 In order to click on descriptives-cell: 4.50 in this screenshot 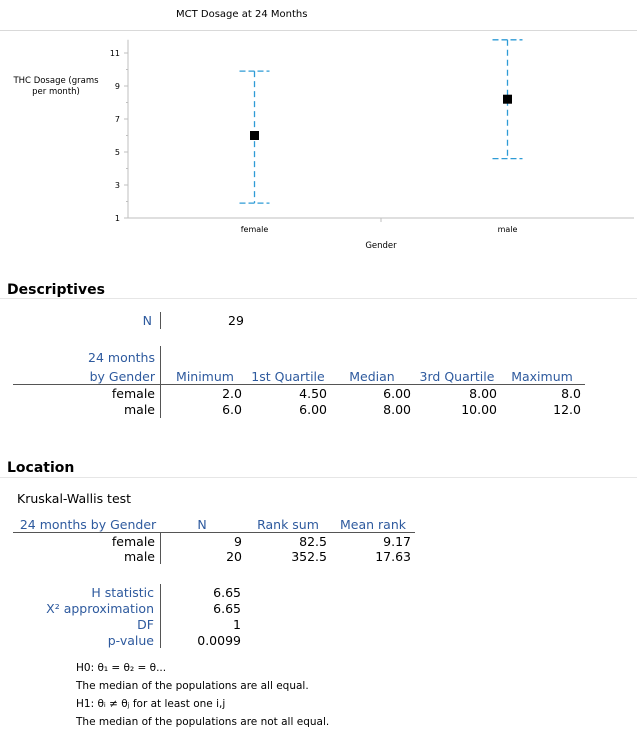, I will do `click(313, 393)`.